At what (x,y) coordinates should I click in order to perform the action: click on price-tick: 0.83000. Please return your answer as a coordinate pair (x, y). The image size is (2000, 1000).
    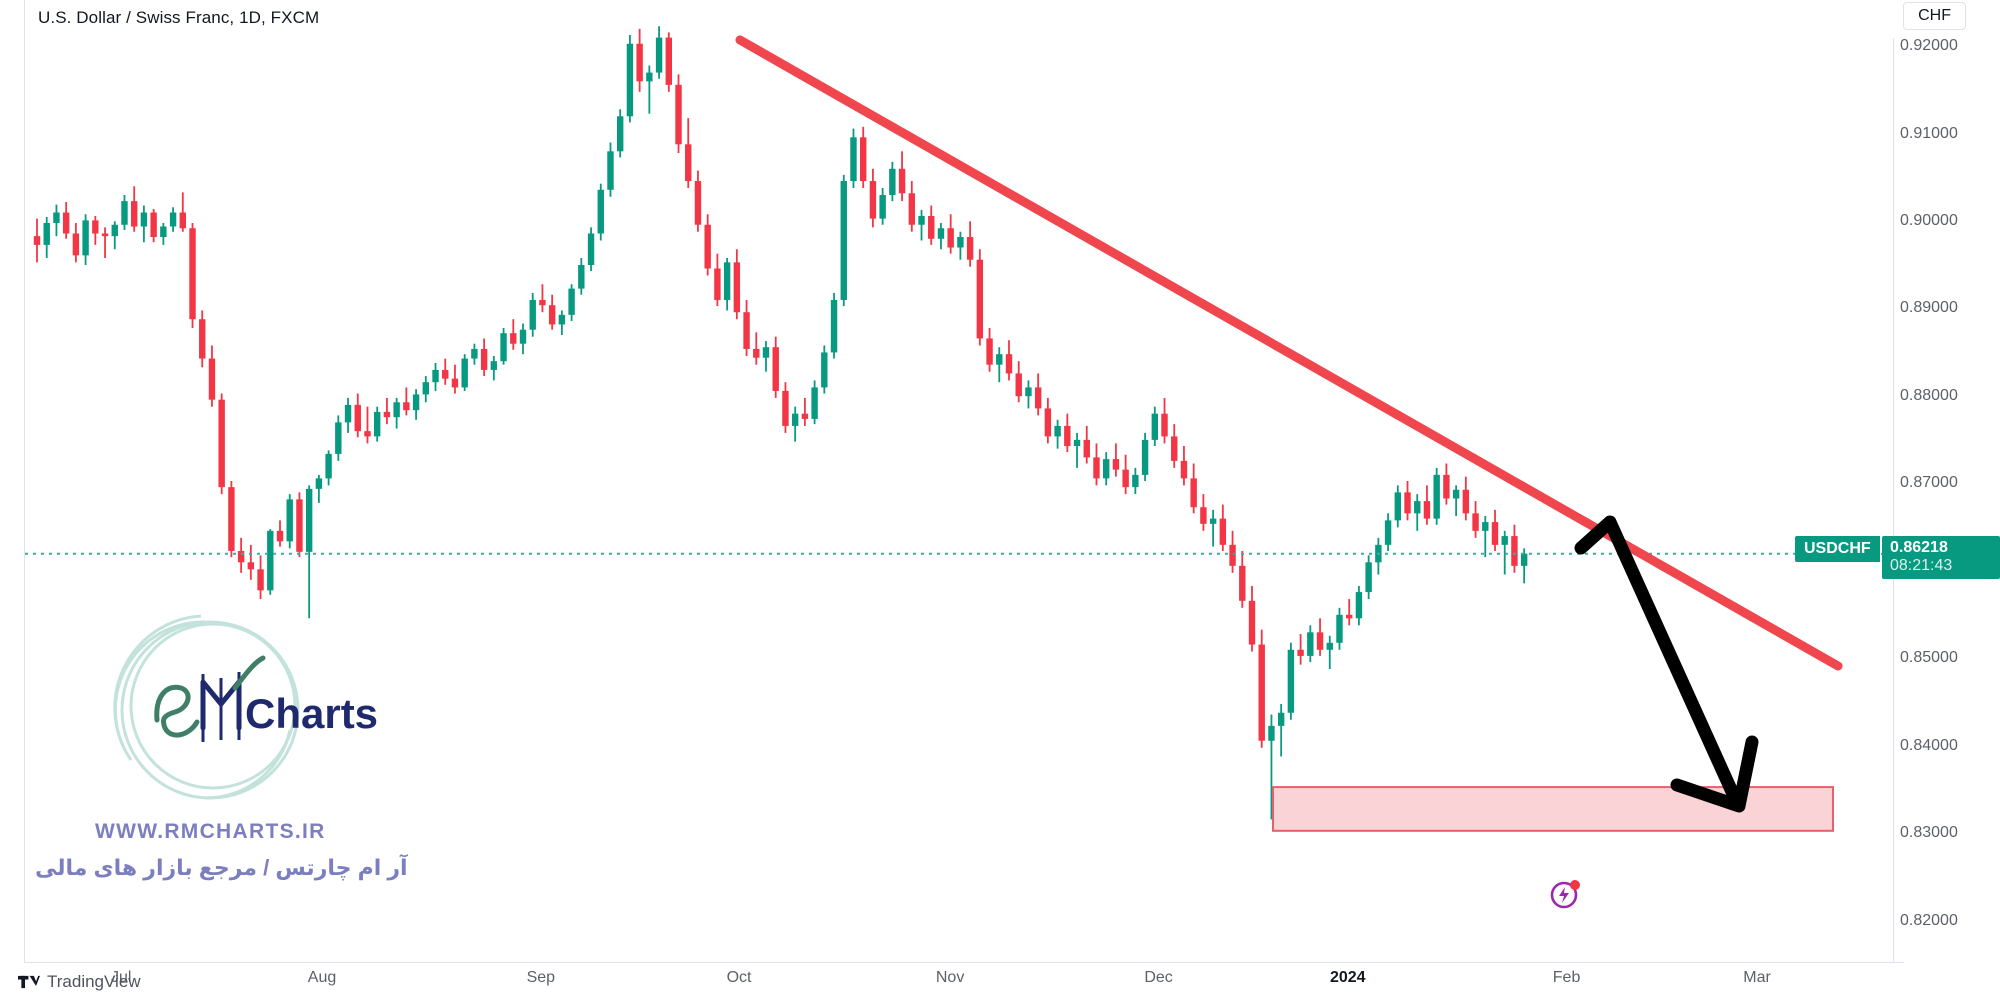
    Looking at the image, I should click on (1929, 833).